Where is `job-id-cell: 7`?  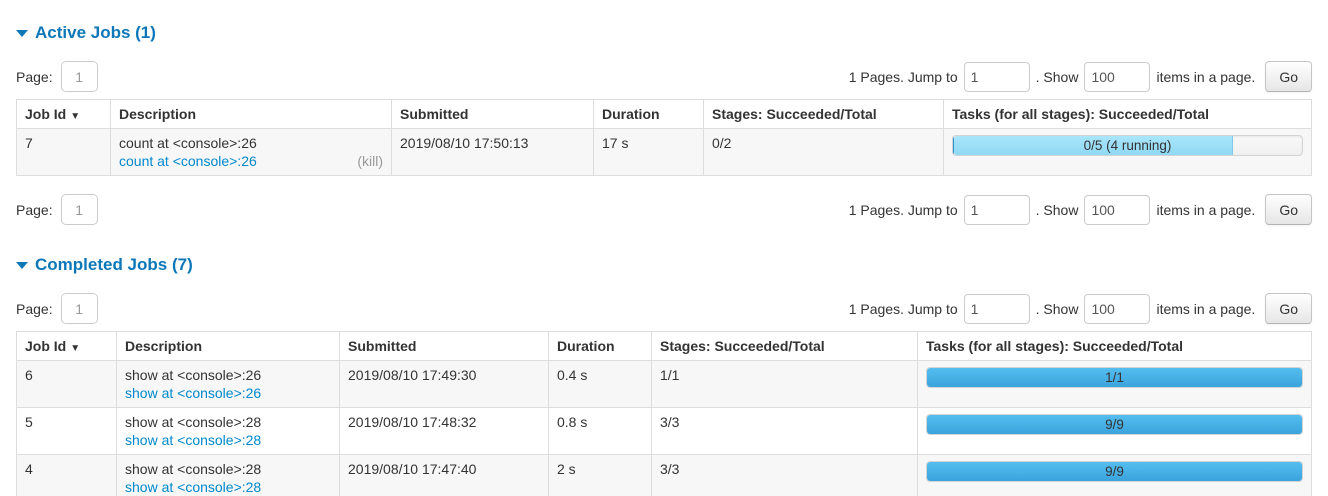 job-id-cell: 7 is located at coordinates (63, 152).